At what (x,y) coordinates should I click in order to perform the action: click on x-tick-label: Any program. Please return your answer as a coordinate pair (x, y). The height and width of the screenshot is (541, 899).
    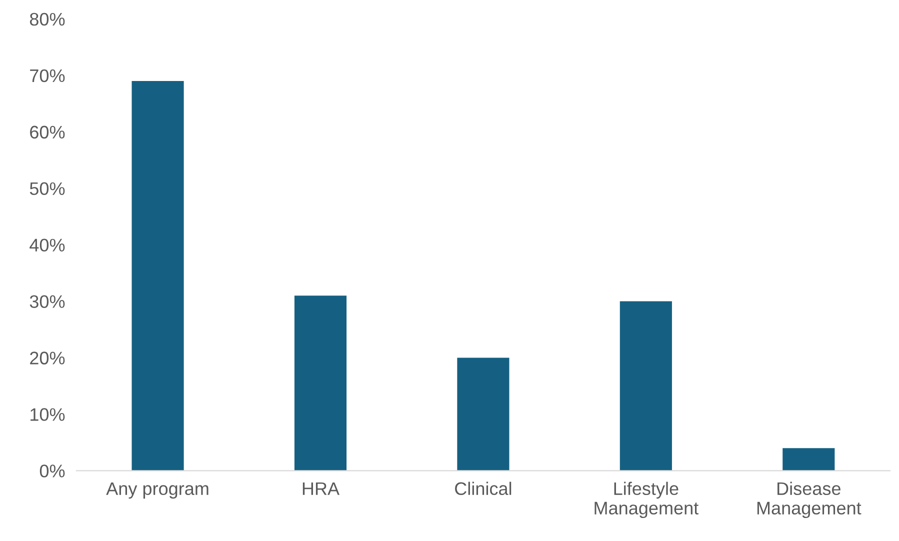
    Looking at the image, I should click on (157, 490).